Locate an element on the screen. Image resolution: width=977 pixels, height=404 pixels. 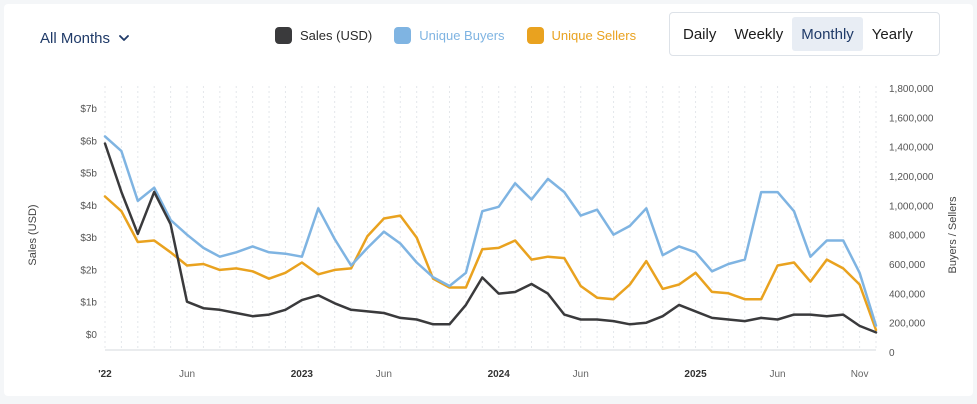
x-tick-label: Nov is located at coordinates (860, 374).